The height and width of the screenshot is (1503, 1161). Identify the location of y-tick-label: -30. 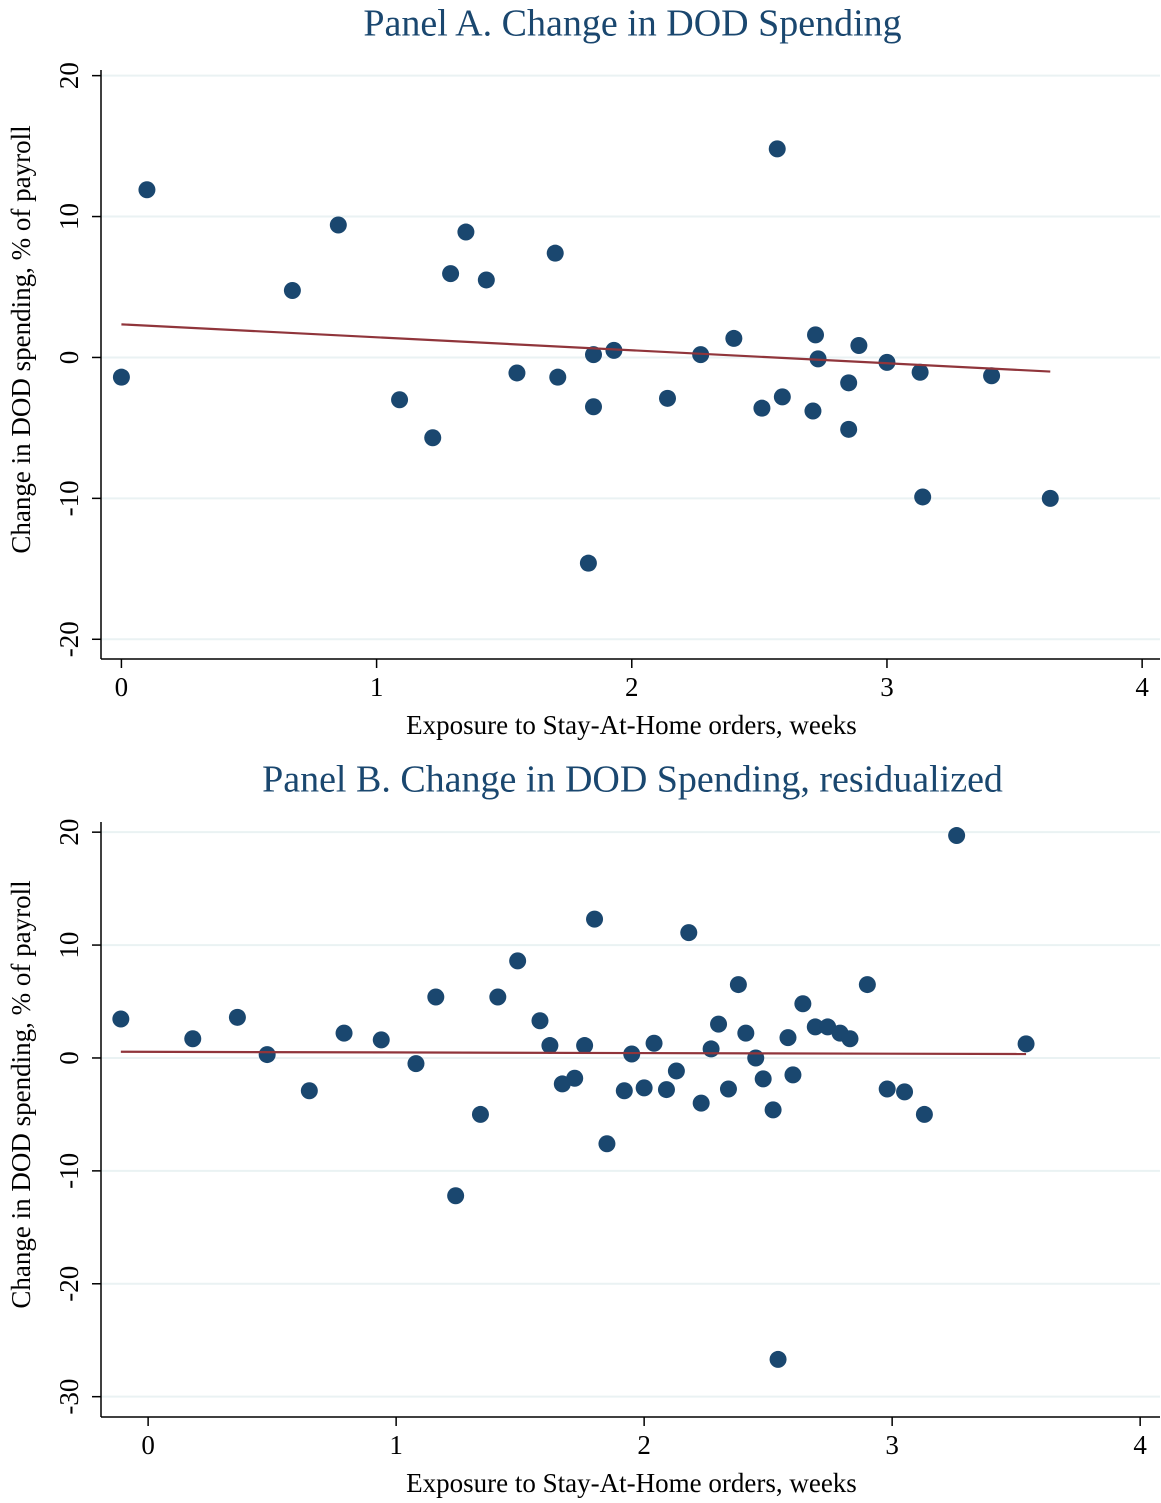
(69, 1397).